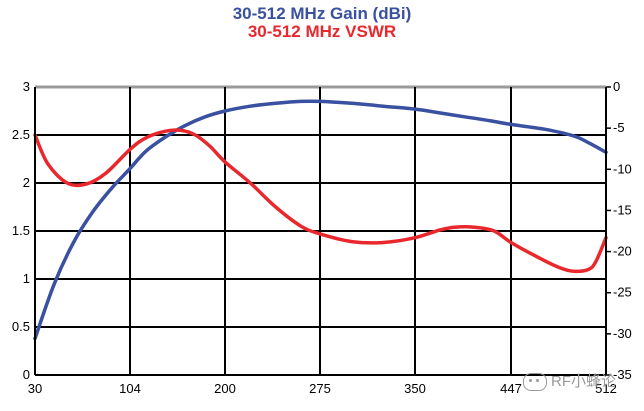 Image resolution: width=644 pixels, height=411 pixels. Describe the element at coordinates (21, 134) in the screenshot. I see `left-tick-label: 2.5` at that location.